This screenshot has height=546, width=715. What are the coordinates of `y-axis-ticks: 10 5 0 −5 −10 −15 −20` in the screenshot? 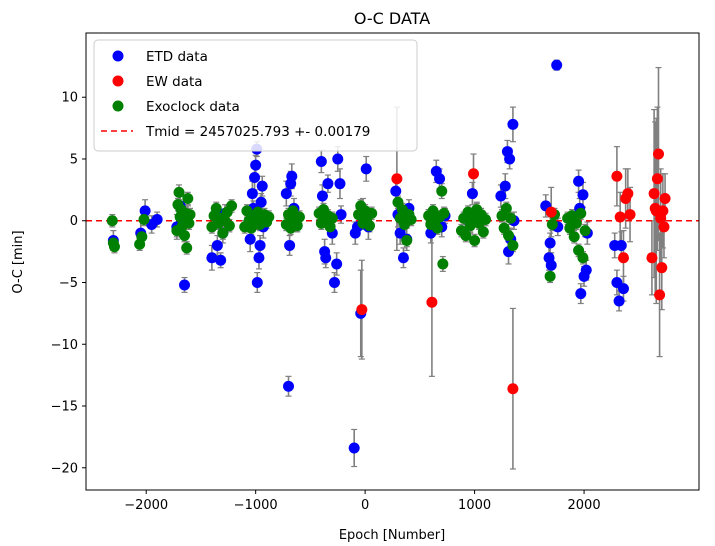 It's located at (68, 283).